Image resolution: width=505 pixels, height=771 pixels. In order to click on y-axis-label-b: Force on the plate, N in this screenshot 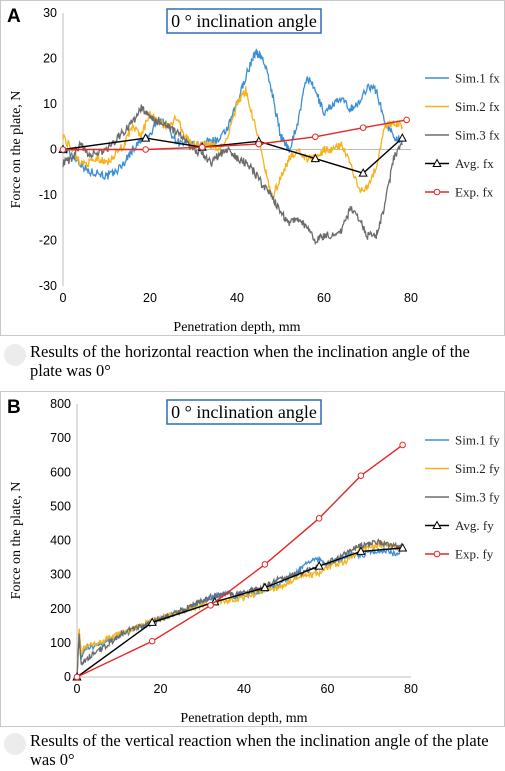, I will do `click(16, 541)`.